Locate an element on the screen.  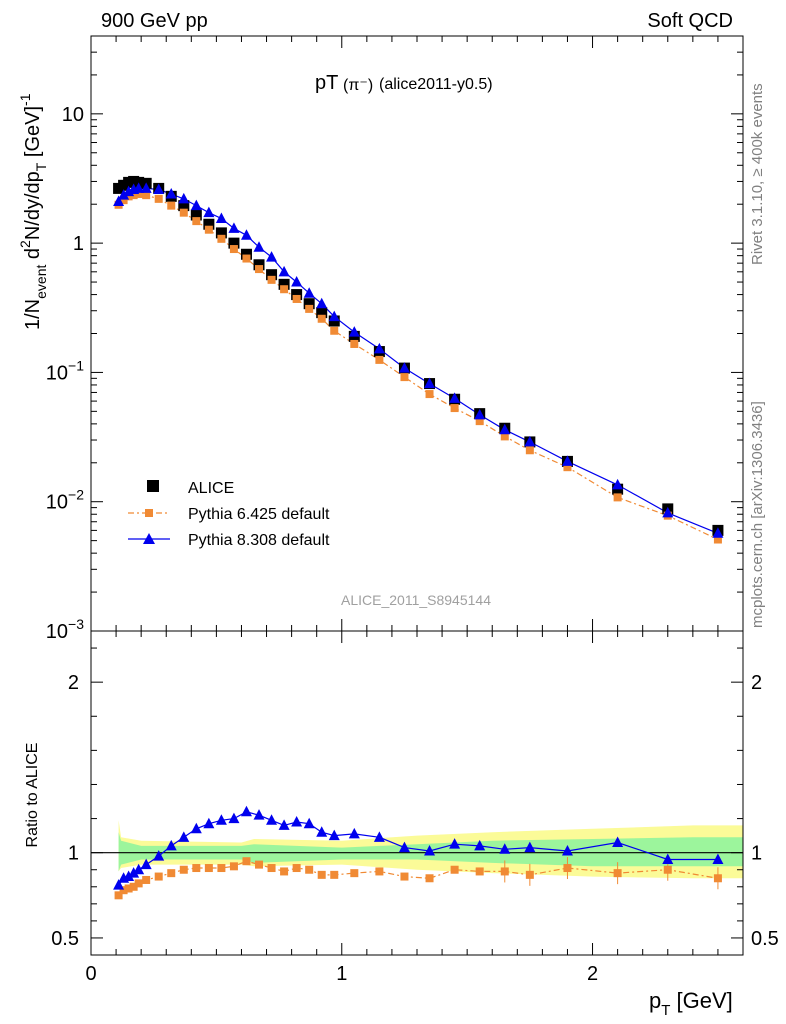
ratio-y-tick-label-right: 0.5 is located at coordinates (765, 939).